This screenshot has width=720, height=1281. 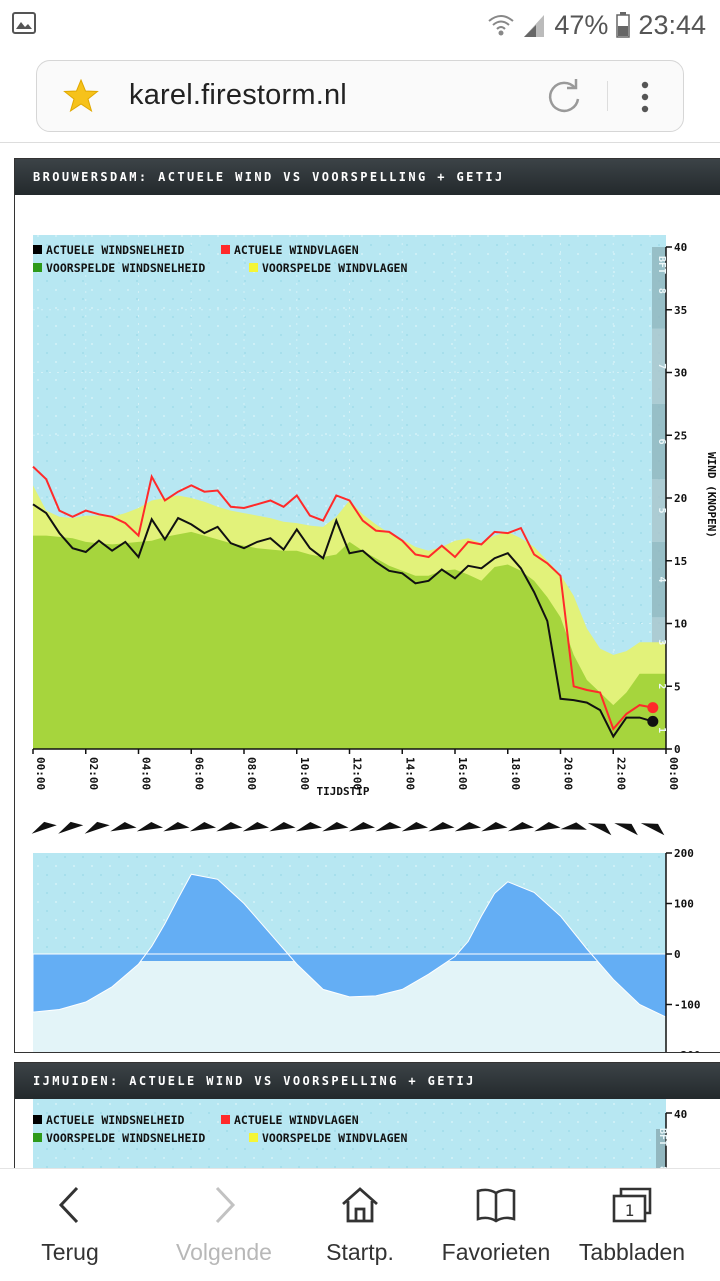 What do you see at coordinates (409, 773) in the screenshot?
I see `x-tick-label: 14:00` at bounding box center [409, 773].